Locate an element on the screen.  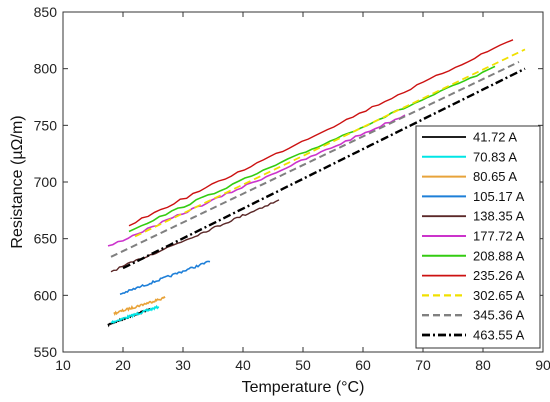
y-tick-label: 700 is located at coordinates (46, 182).